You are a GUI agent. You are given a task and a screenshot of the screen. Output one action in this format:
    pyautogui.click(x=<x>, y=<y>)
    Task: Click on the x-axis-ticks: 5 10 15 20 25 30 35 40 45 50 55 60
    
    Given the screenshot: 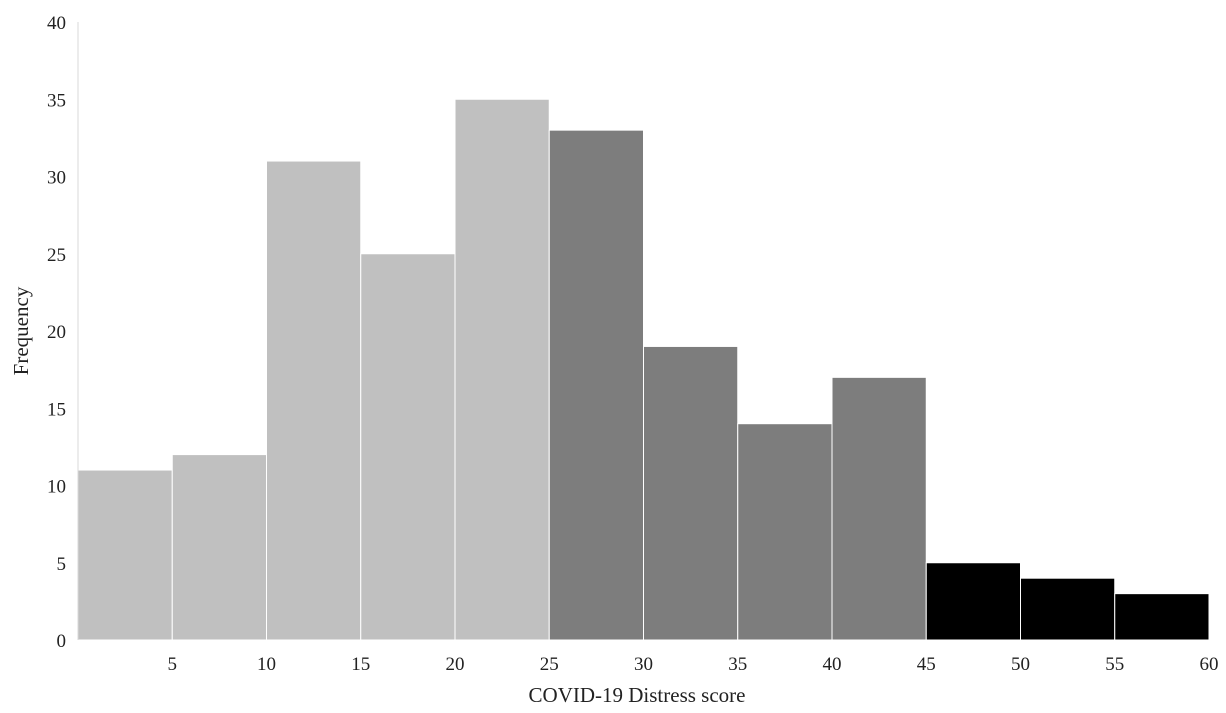 What is the action you would take?
    pyautogui.click(x=693, y=664)
    